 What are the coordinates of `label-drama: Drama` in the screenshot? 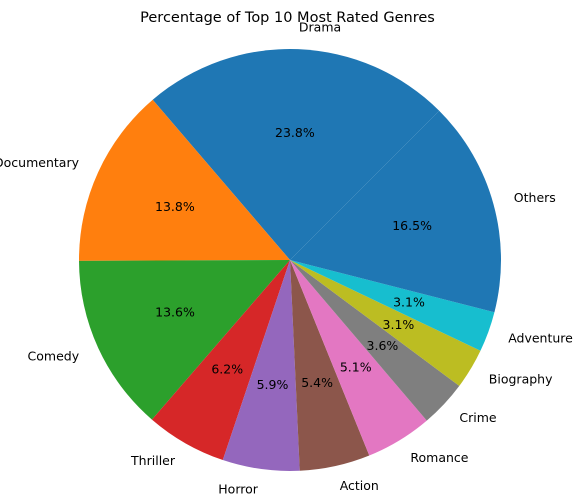 It's located at (320, 27).